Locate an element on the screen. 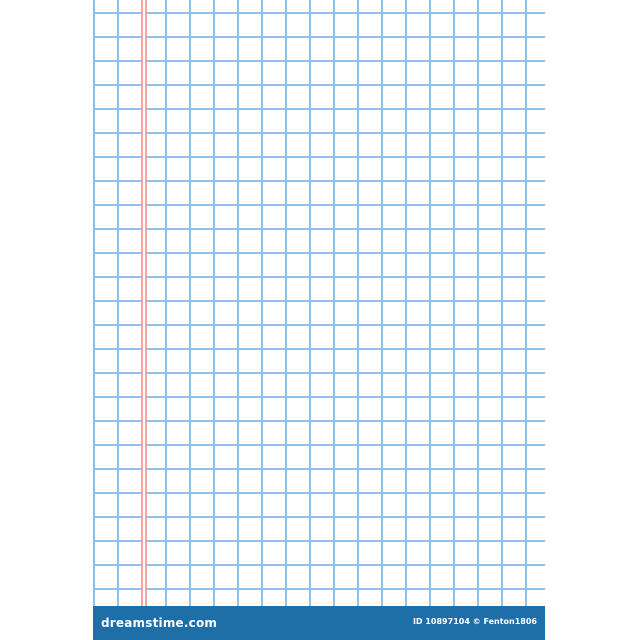  watermark-footer-bar: dreamstime.com ID 10897104 © Fenton1806 is located at coordinates (319, 623).